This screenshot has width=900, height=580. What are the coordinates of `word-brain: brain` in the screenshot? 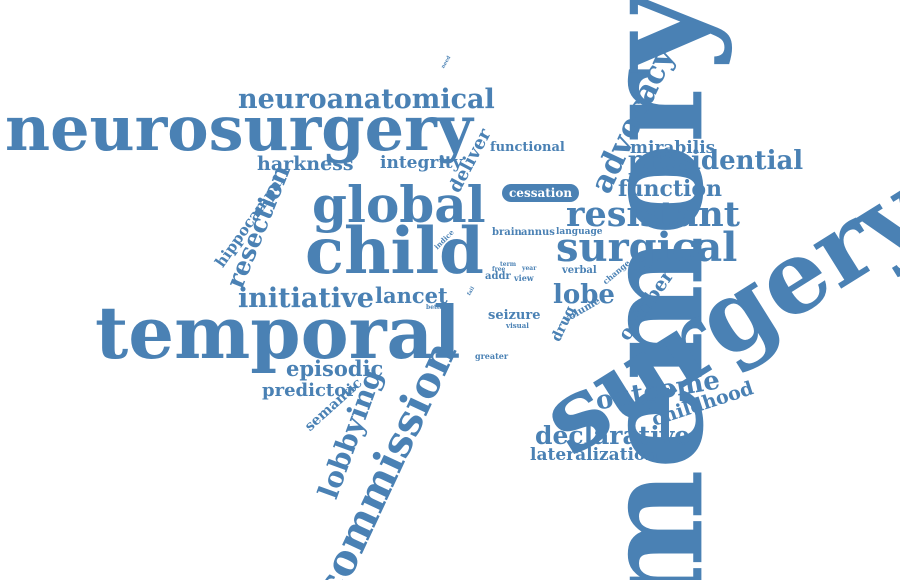 It's located at (507, 232).